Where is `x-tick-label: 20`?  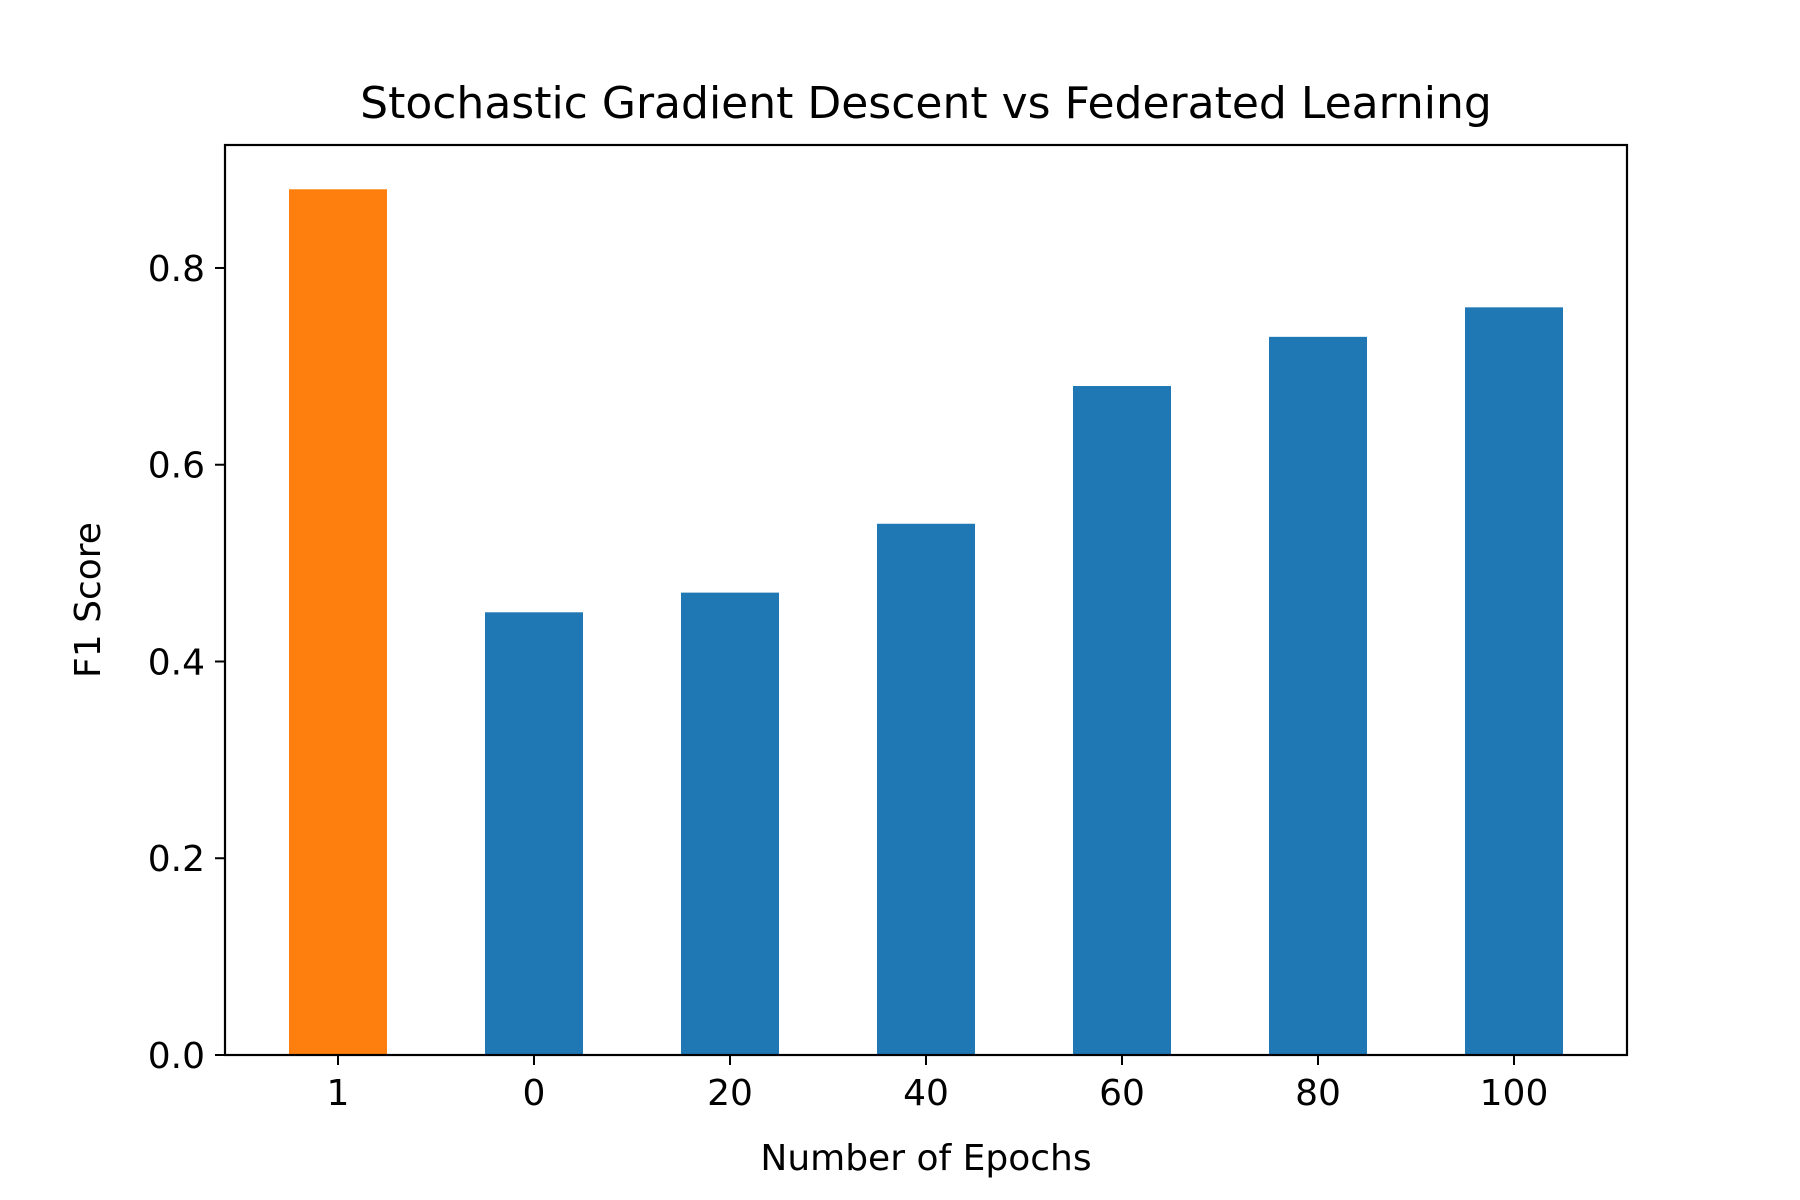
x-tick-label: 20 is located at coordinates (730, 1093).